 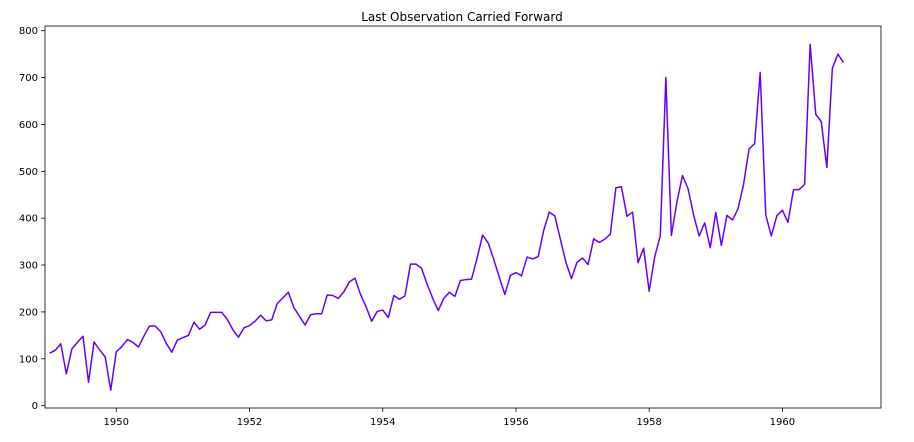 I want to click on x-tick-label: 1954, so click(x=382, y=422).